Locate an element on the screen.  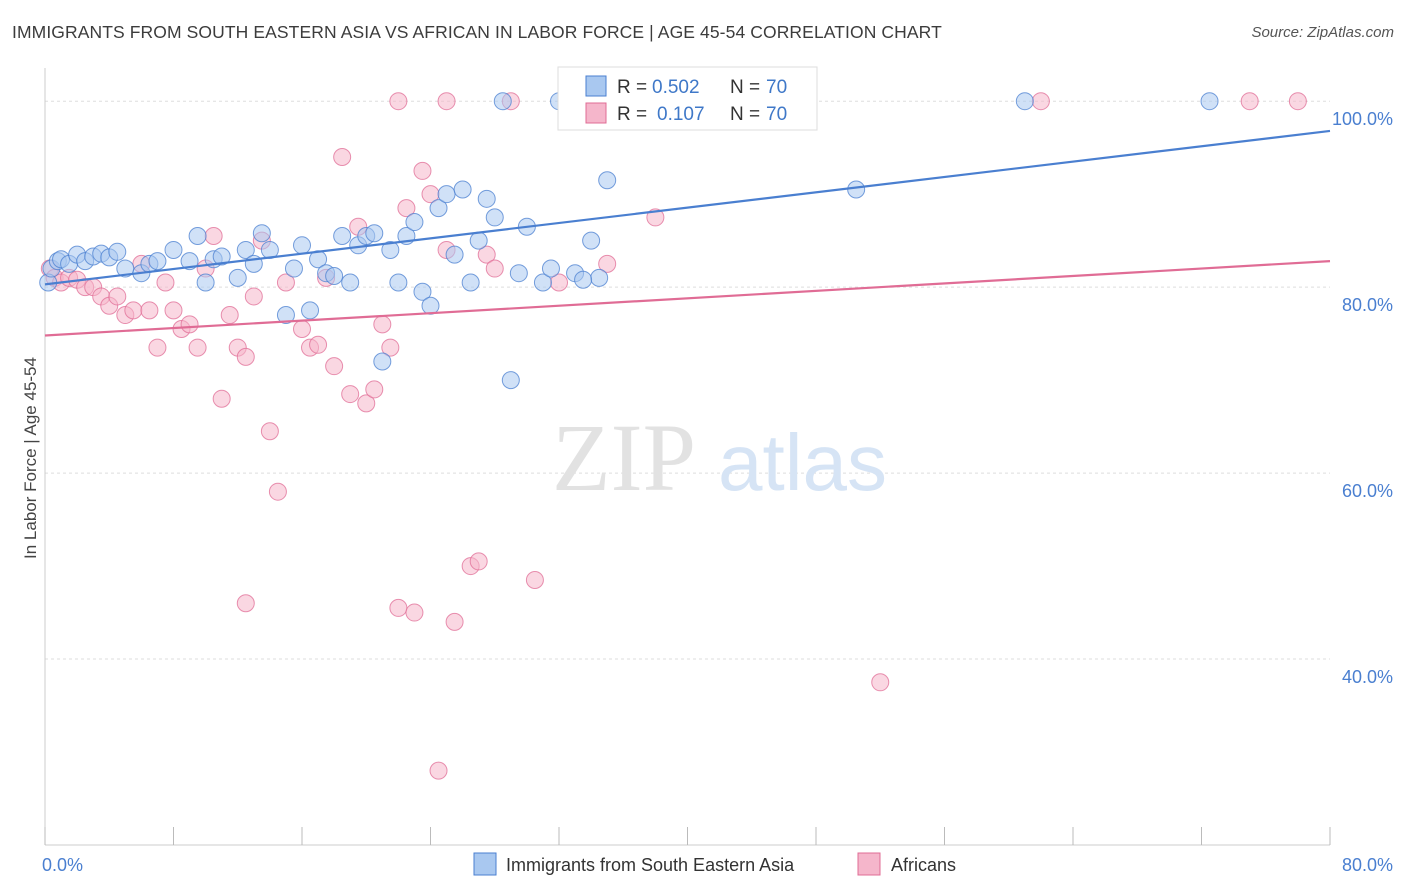
legend-n-label-1: N = is located at coordinates (745, 87).